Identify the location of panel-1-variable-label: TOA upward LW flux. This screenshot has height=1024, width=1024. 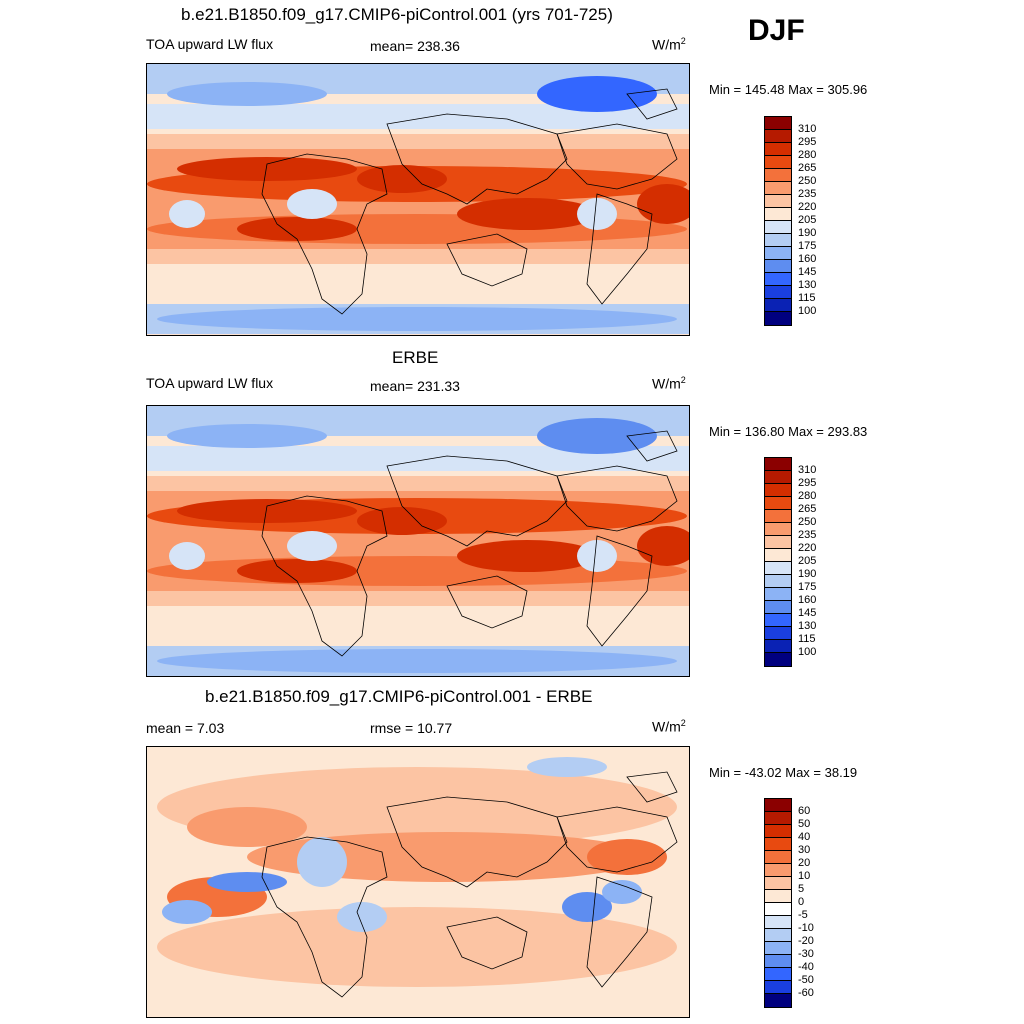
(210, 44).